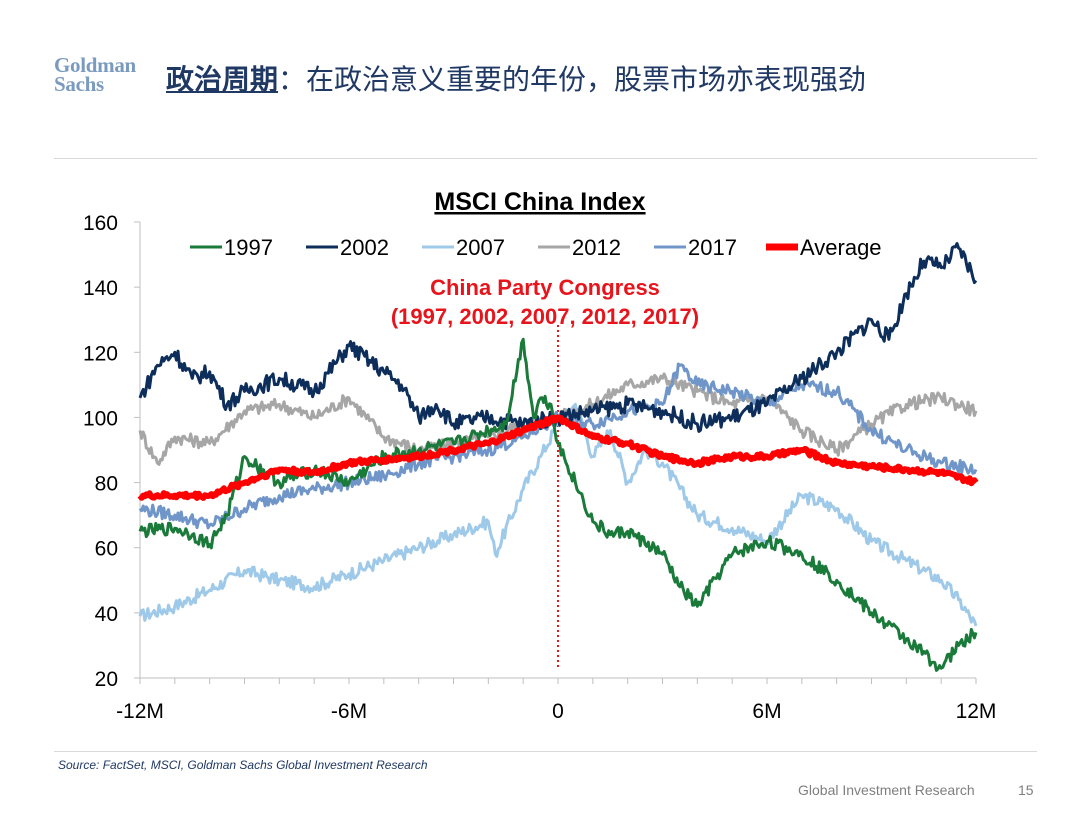  Describe the element at coordinates (100, 288) in the screenshot. I see `y-tick-label: 140` at that location.